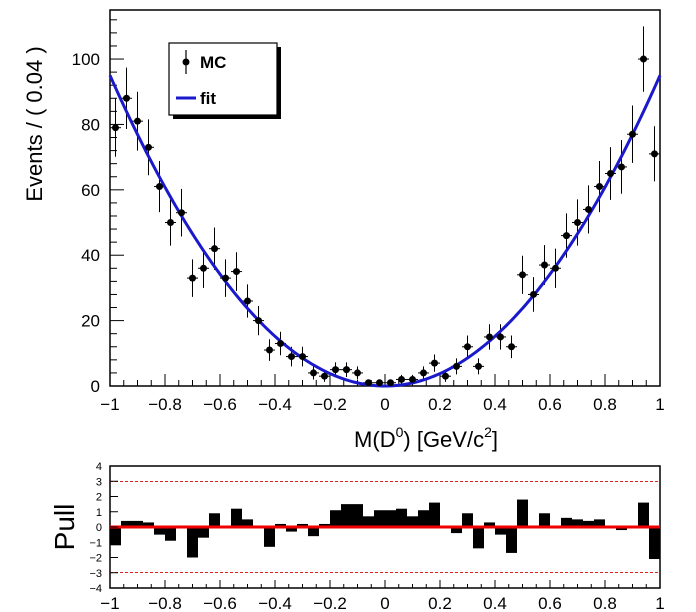  Describe the element at coordinates (90, 255) in the screenshot. I see `main-y-tick-label: 40` at that location.